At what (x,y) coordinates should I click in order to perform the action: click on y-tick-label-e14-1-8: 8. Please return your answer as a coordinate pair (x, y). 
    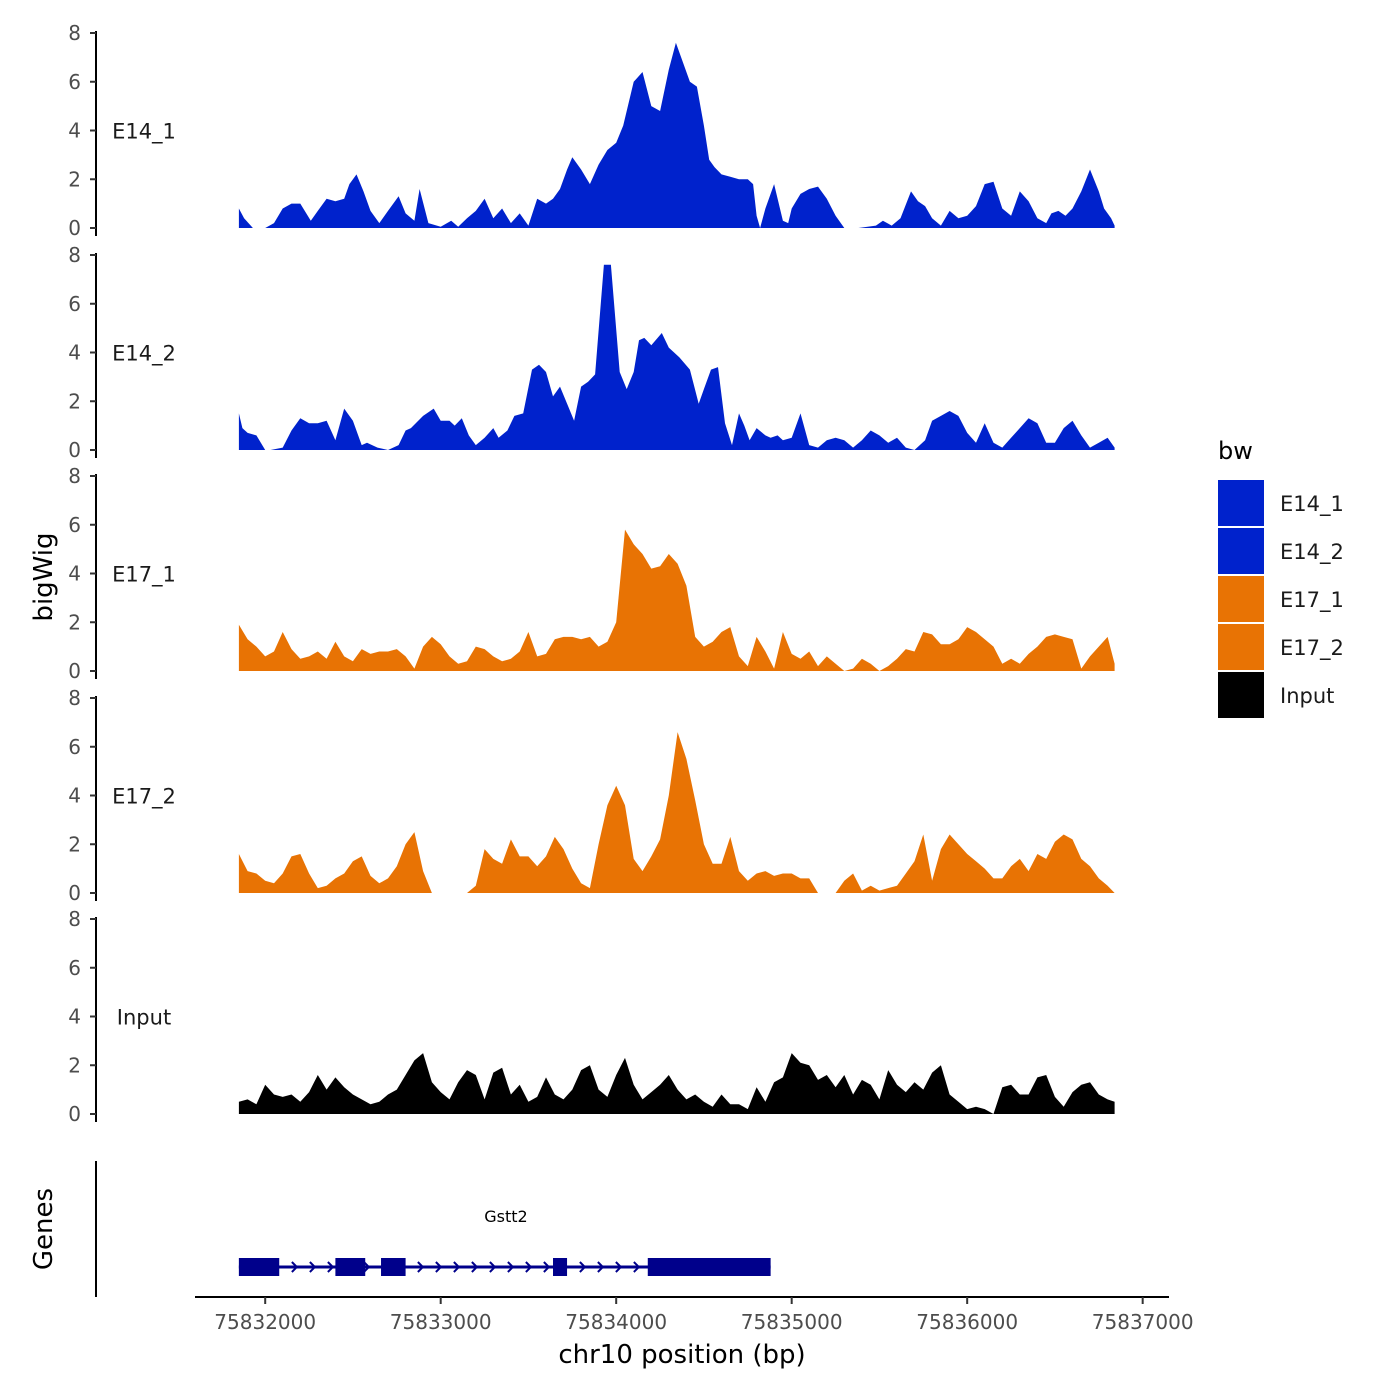
    Looking at the image, I should click on (74, 33).